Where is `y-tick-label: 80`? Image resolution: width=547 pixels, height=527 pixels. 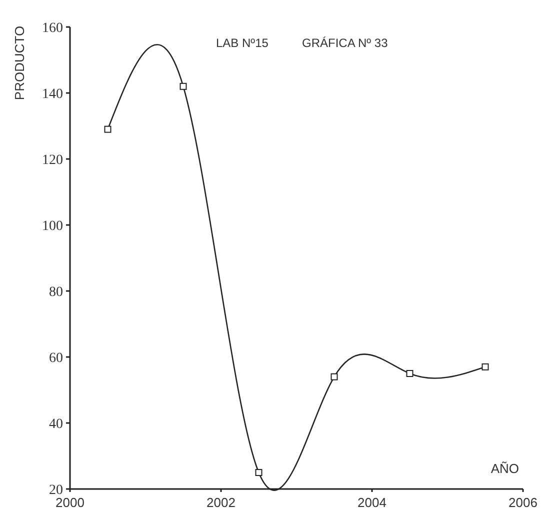
y-tick-label: 80 is located at coordinates (56, 292).